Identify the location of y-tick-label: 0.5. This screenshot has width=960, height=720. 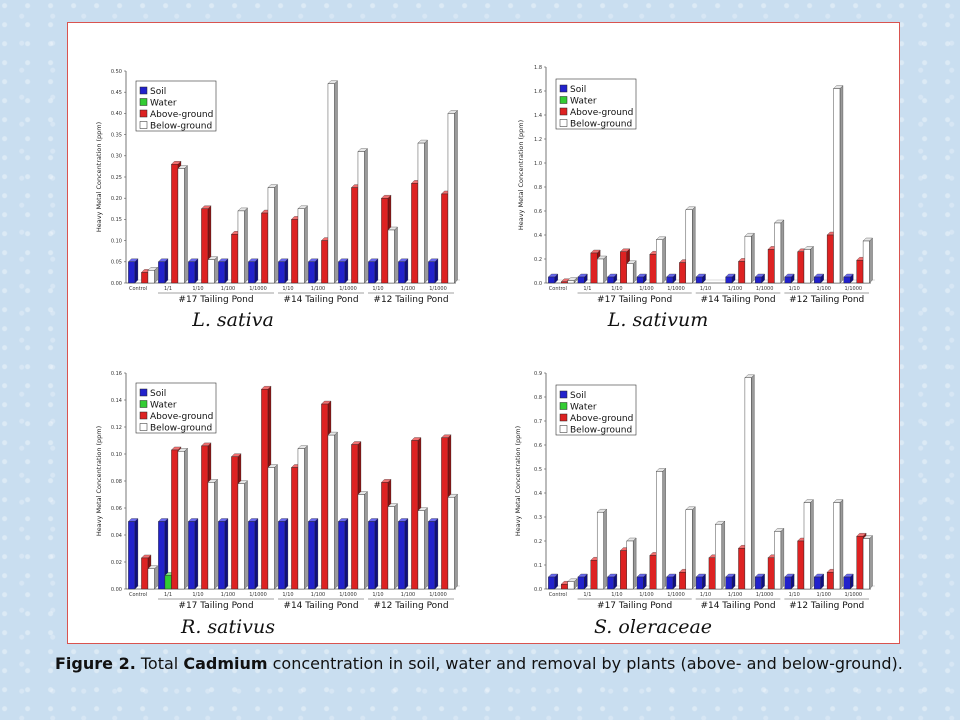
(538, 470).